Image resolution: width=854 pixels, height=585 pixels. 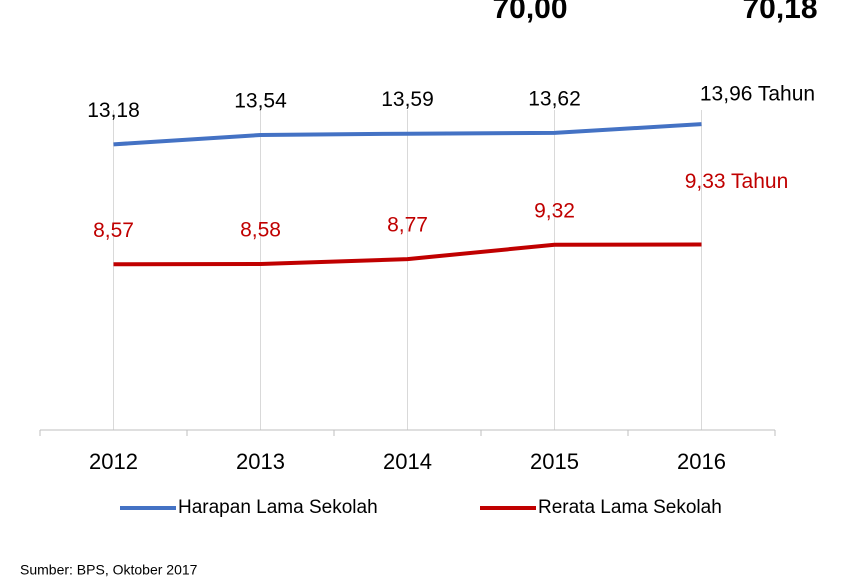 I want to click on legend-label: Rerata Lama Sekolah, so click(x=630, y=507).